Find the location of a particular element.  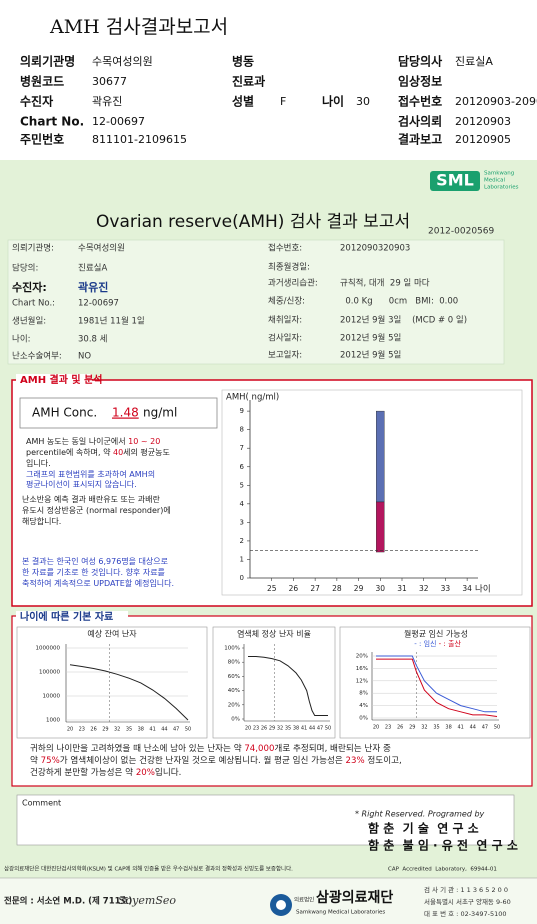

conc-unit: ng/ml is located at coordinates (160, 413).